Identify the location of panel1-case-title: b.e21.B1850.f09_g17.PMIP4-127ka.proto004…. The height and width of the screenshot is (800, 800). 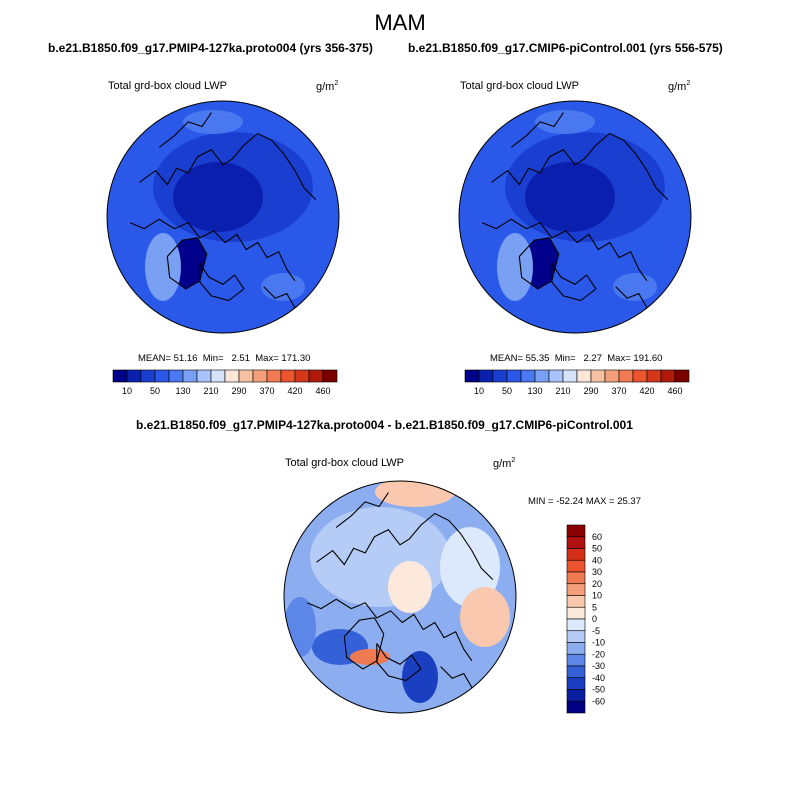
(210, 48).